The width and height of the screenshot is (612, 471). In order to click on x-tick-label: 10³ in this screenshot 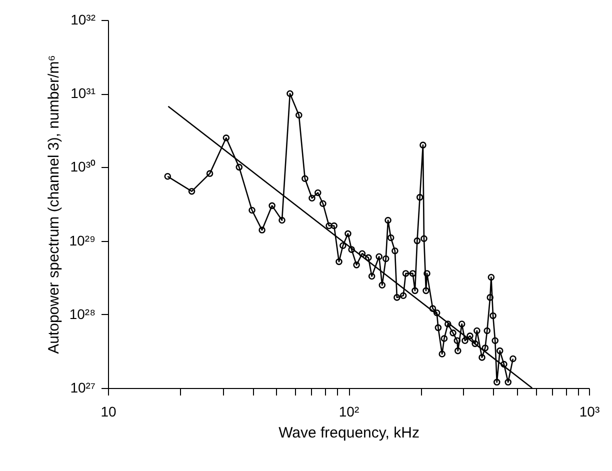, I will do `click(589, 412)`.